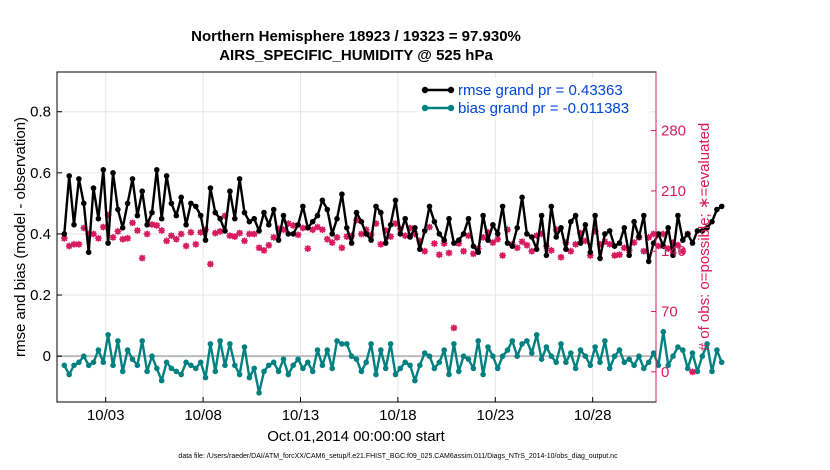 The height and width of the screenshot is (470, 830). What do you see at coordinates (425, 108) in the screenshot?
I see `legend-bias-marker-left` at bounding box center [425, 108].